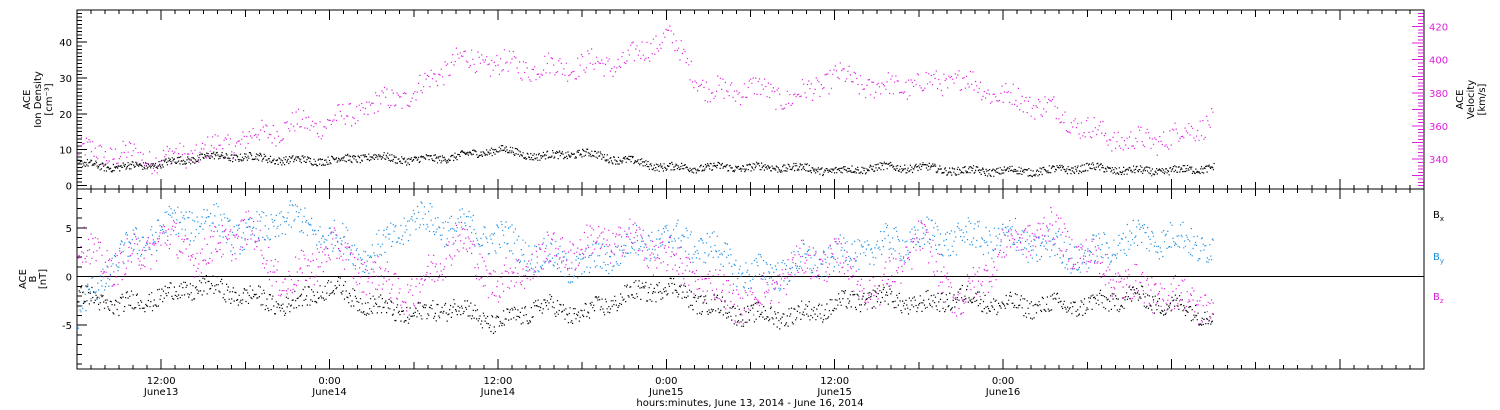 This screenshot has height=410, width=1500. Describe the element at coordinates (645, 304) in the screenshot. I see `bx-series` at that location.